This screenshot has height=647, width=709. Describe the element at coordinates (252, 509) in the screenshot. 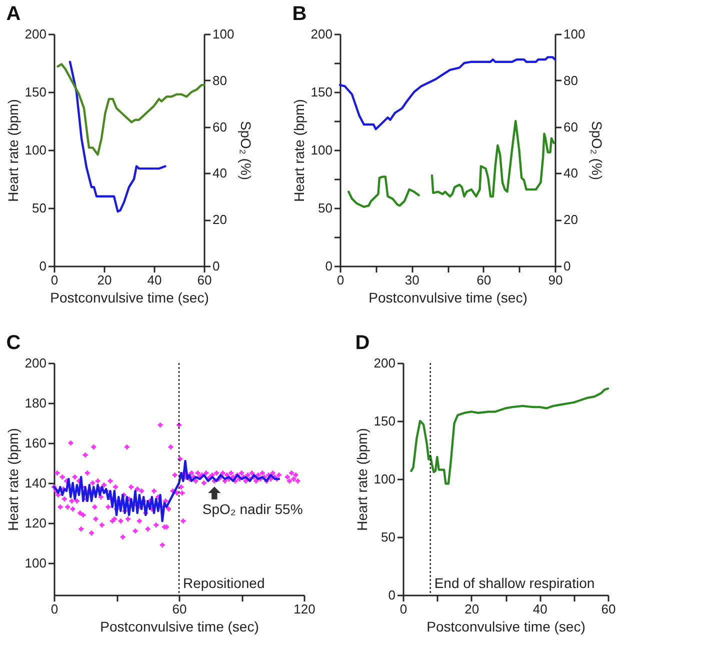

I see `annotation: SpO₂ nadir 55%` at that location.